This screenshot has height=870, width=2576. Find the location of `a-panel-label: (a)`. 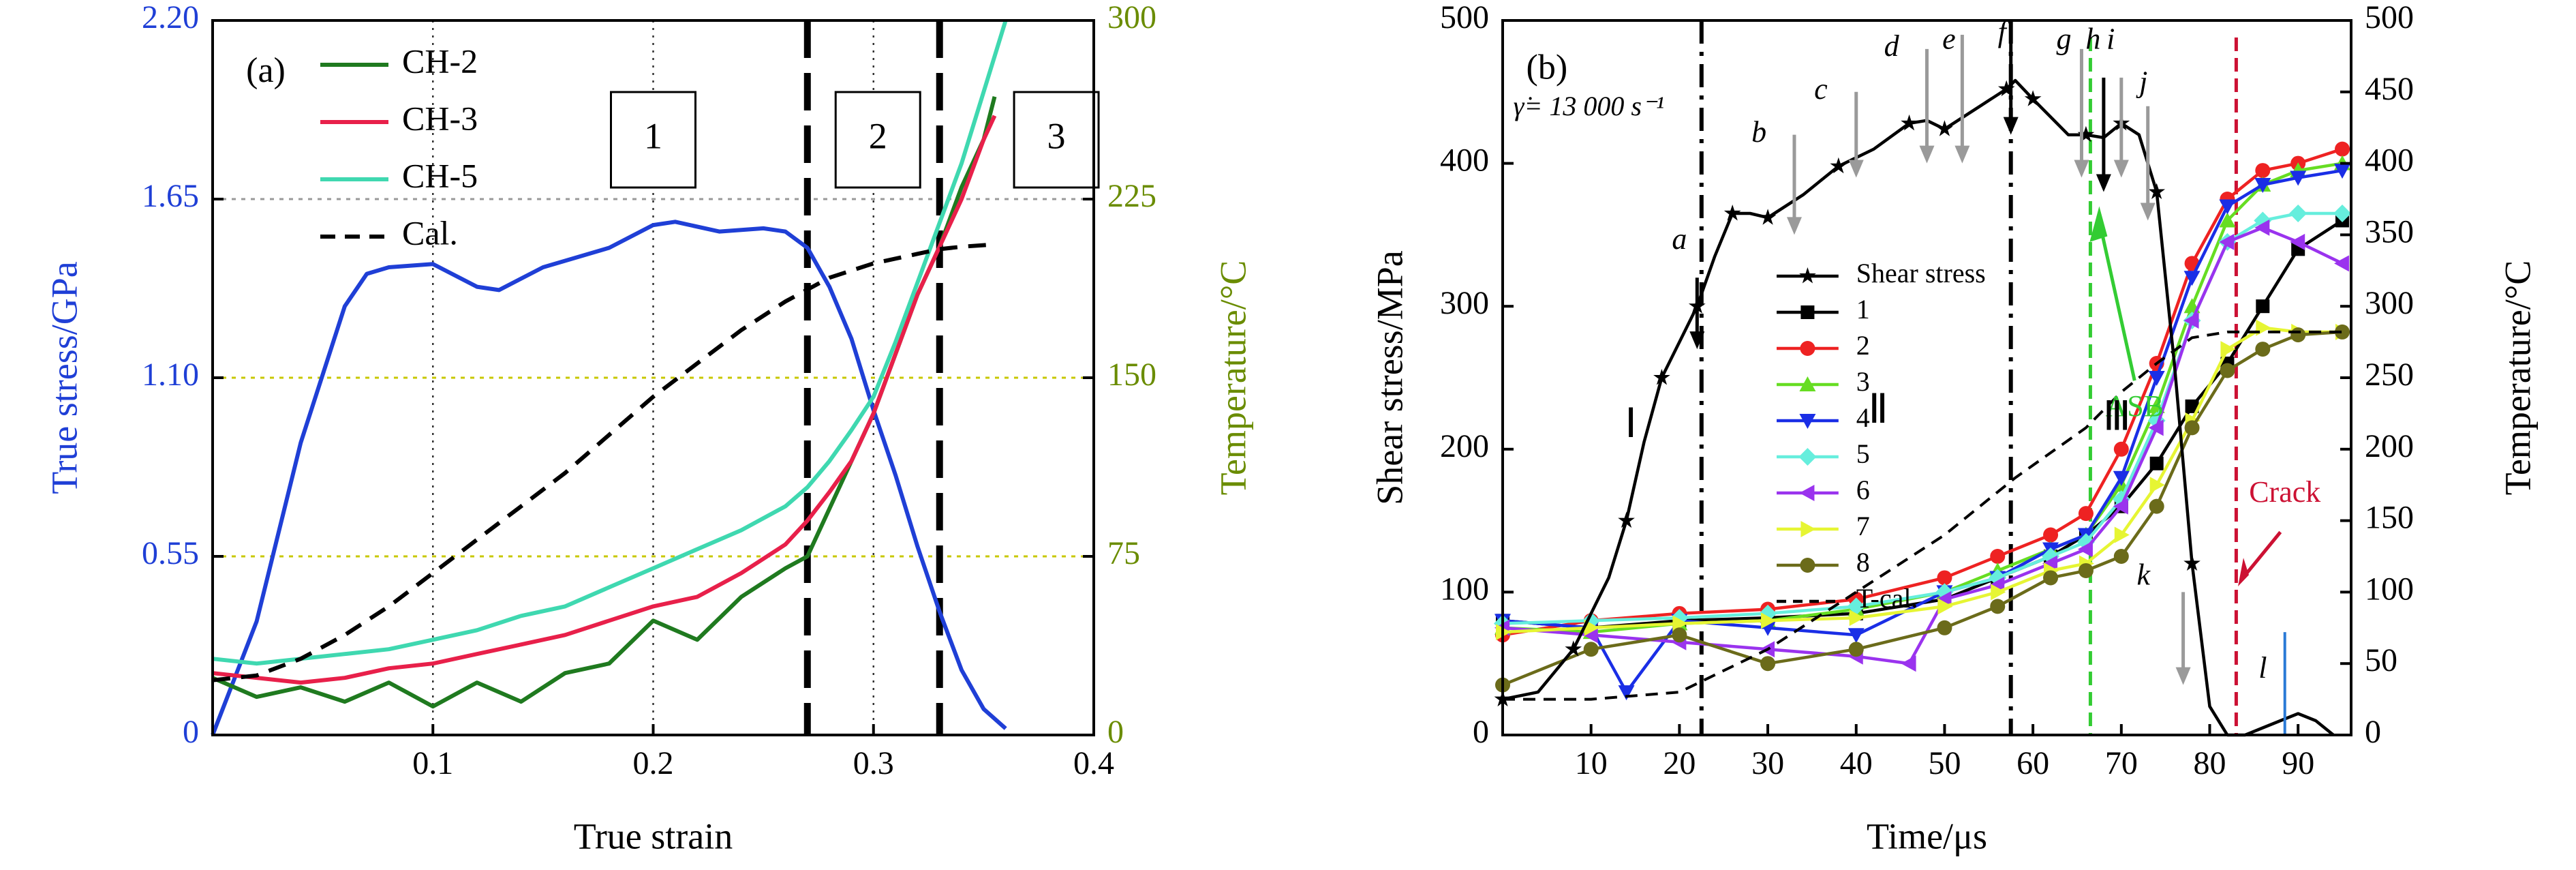

a-panel-label: (a) is located at coordinates (266, 70).